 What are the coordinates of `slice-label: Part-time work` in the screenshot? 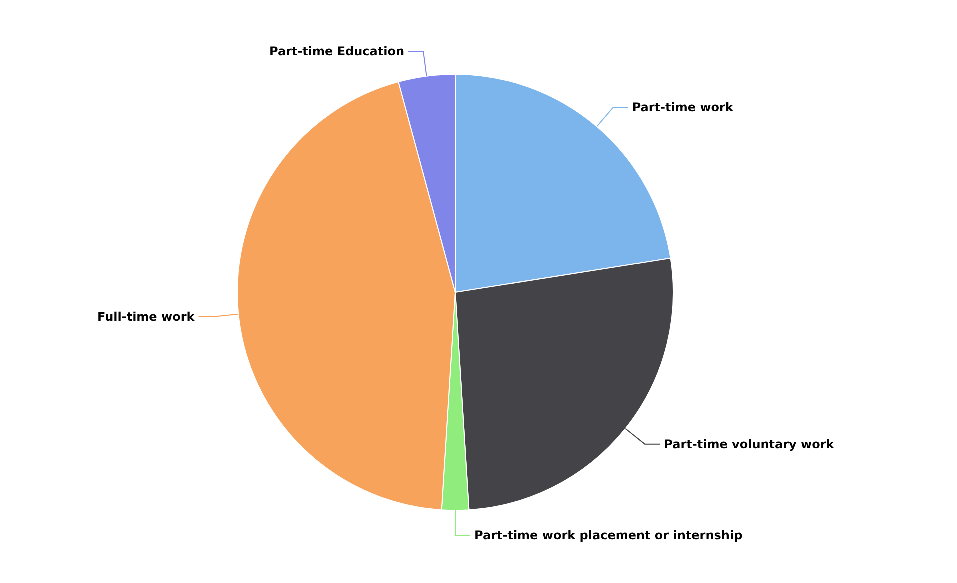 It's located at (683, 107).